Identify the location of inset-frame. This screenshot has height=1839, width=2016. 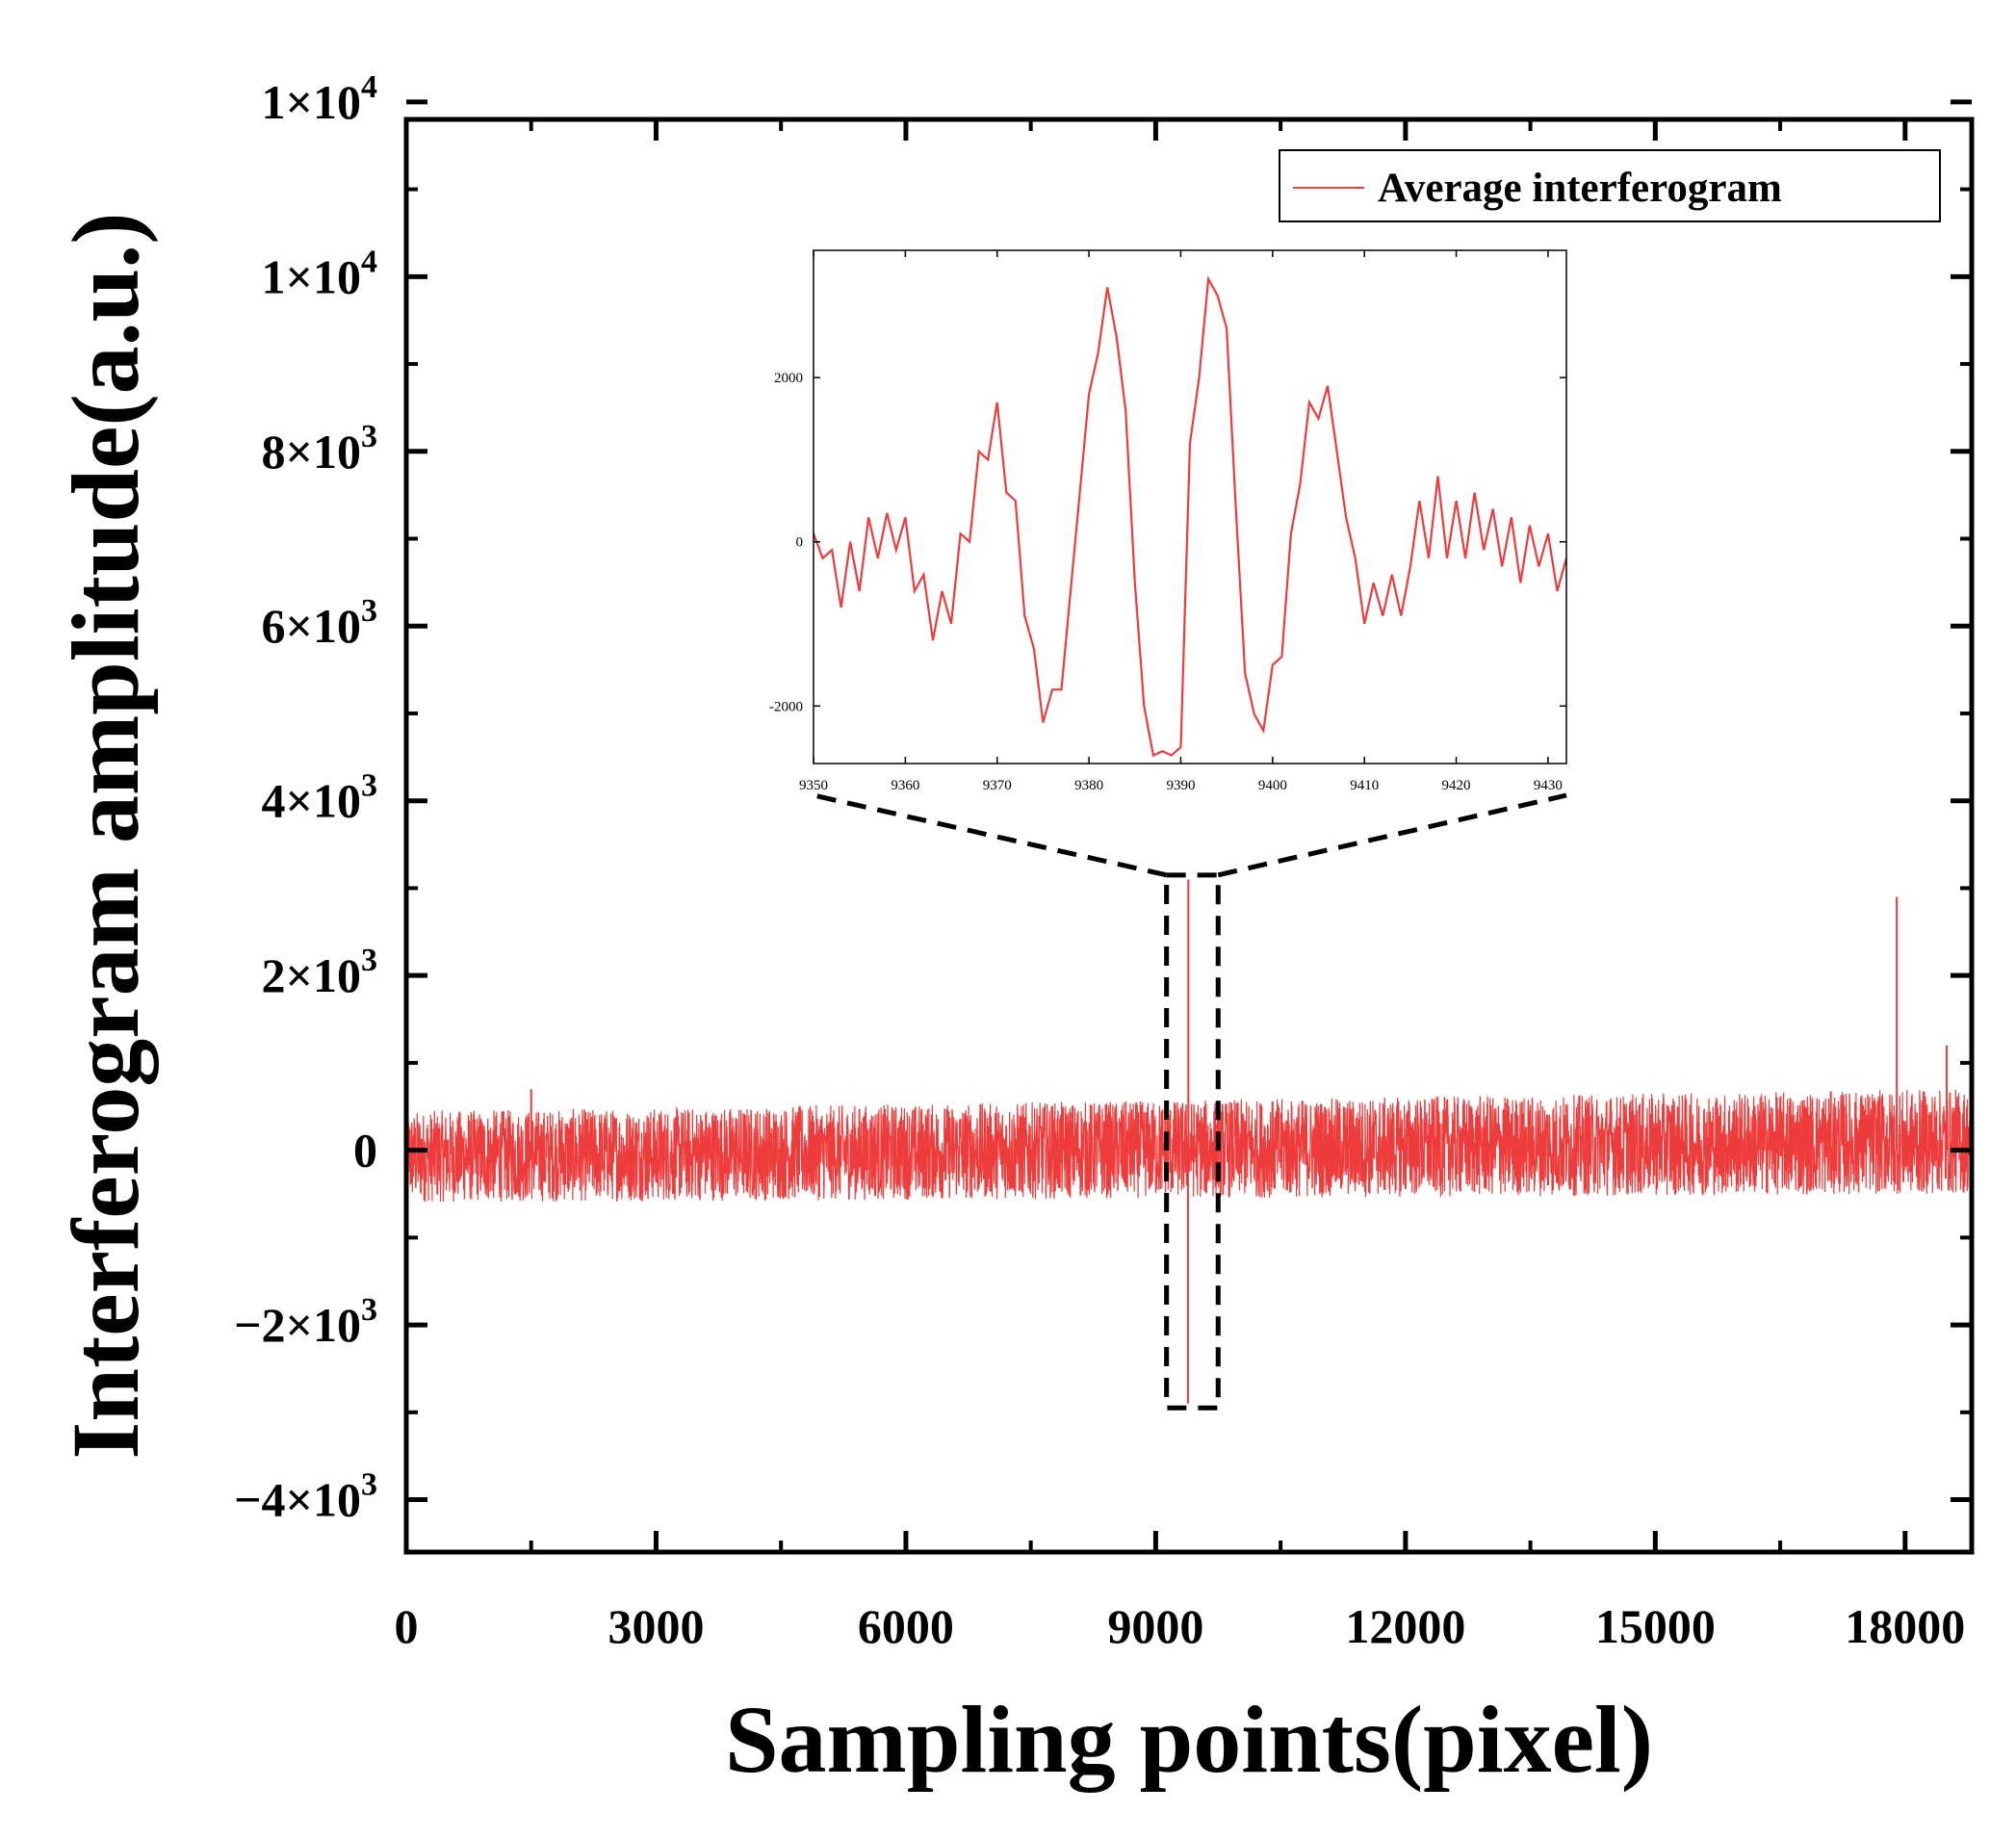
(1190, 507).